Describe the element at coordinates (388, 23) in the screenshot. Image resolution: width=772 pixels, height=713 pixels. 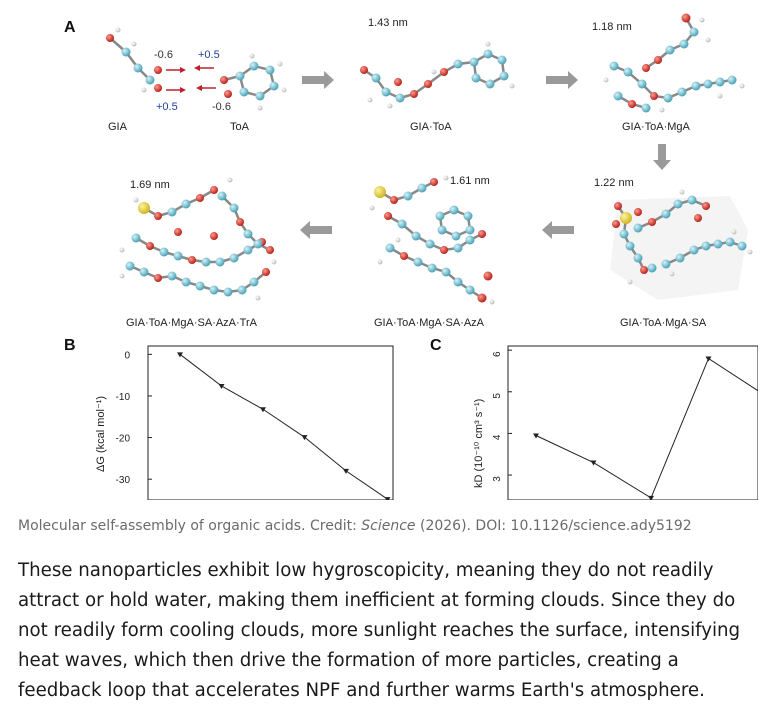
I see `distance-1: 1.43 nm` at that location.